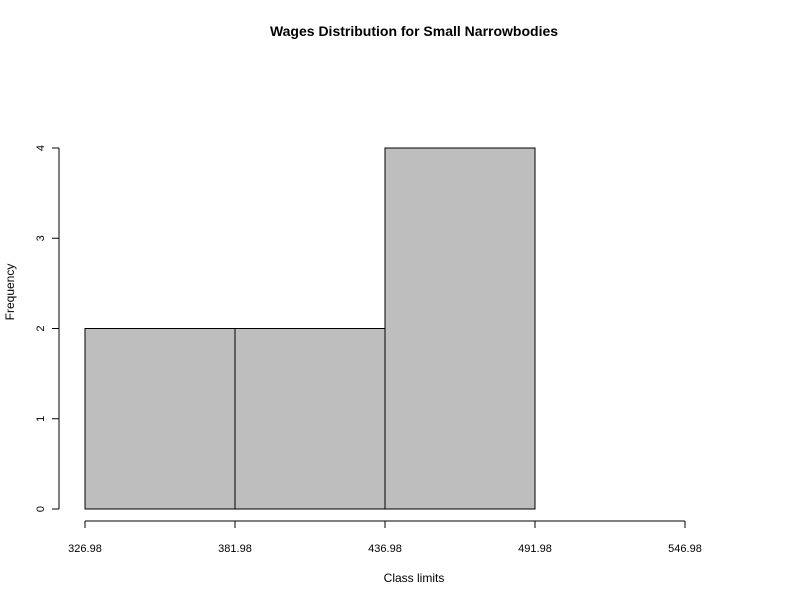 Image resolution: width=800 pixels, height=600 pixels. Describe the element at coordinates (385, 549) in the screenshot. I see `x-tick-label: 436.98` at that location.